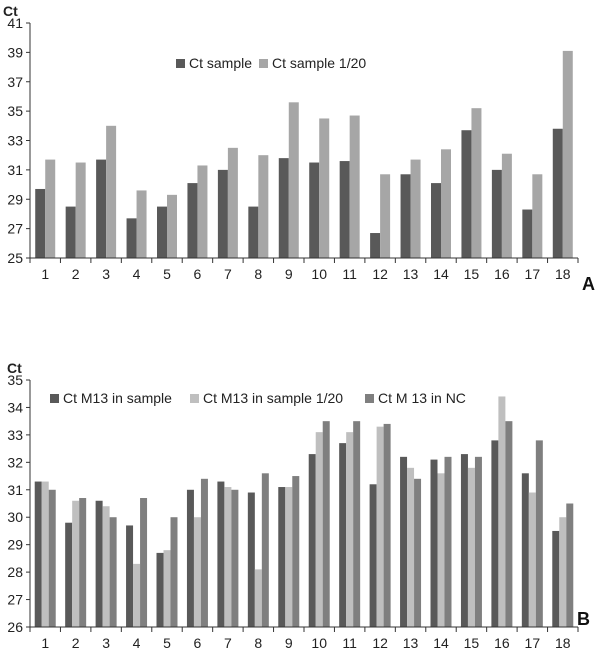 The width and height of the screenshot is (600, 650). I want to click on legend-label: Ct sample 1/20, so click(319, 63).